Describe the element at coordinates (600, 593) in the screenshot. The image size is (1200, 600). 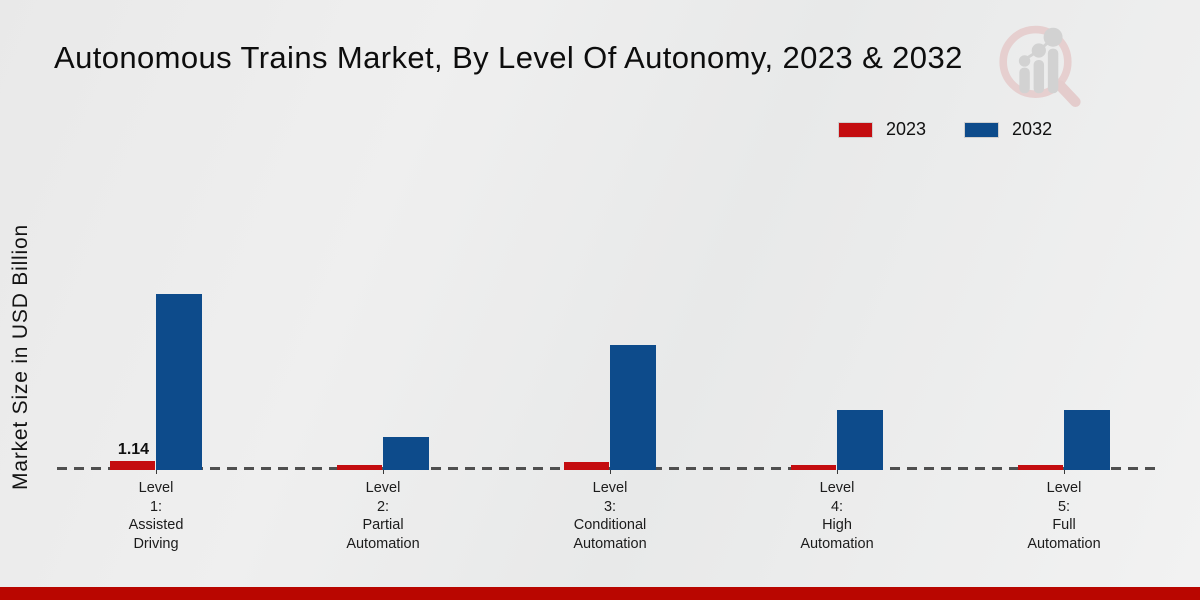
I see `footer-band` at that location.